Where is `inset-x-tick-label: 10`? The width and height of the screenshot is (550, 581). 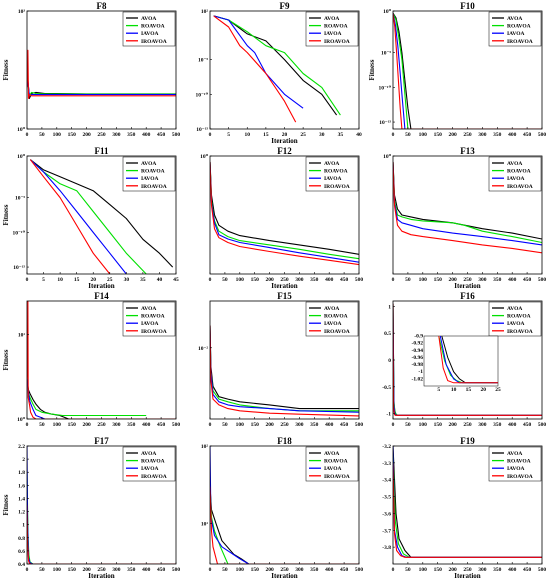
inset-x-tick-label: 10 is located at coordinates (454, 390).